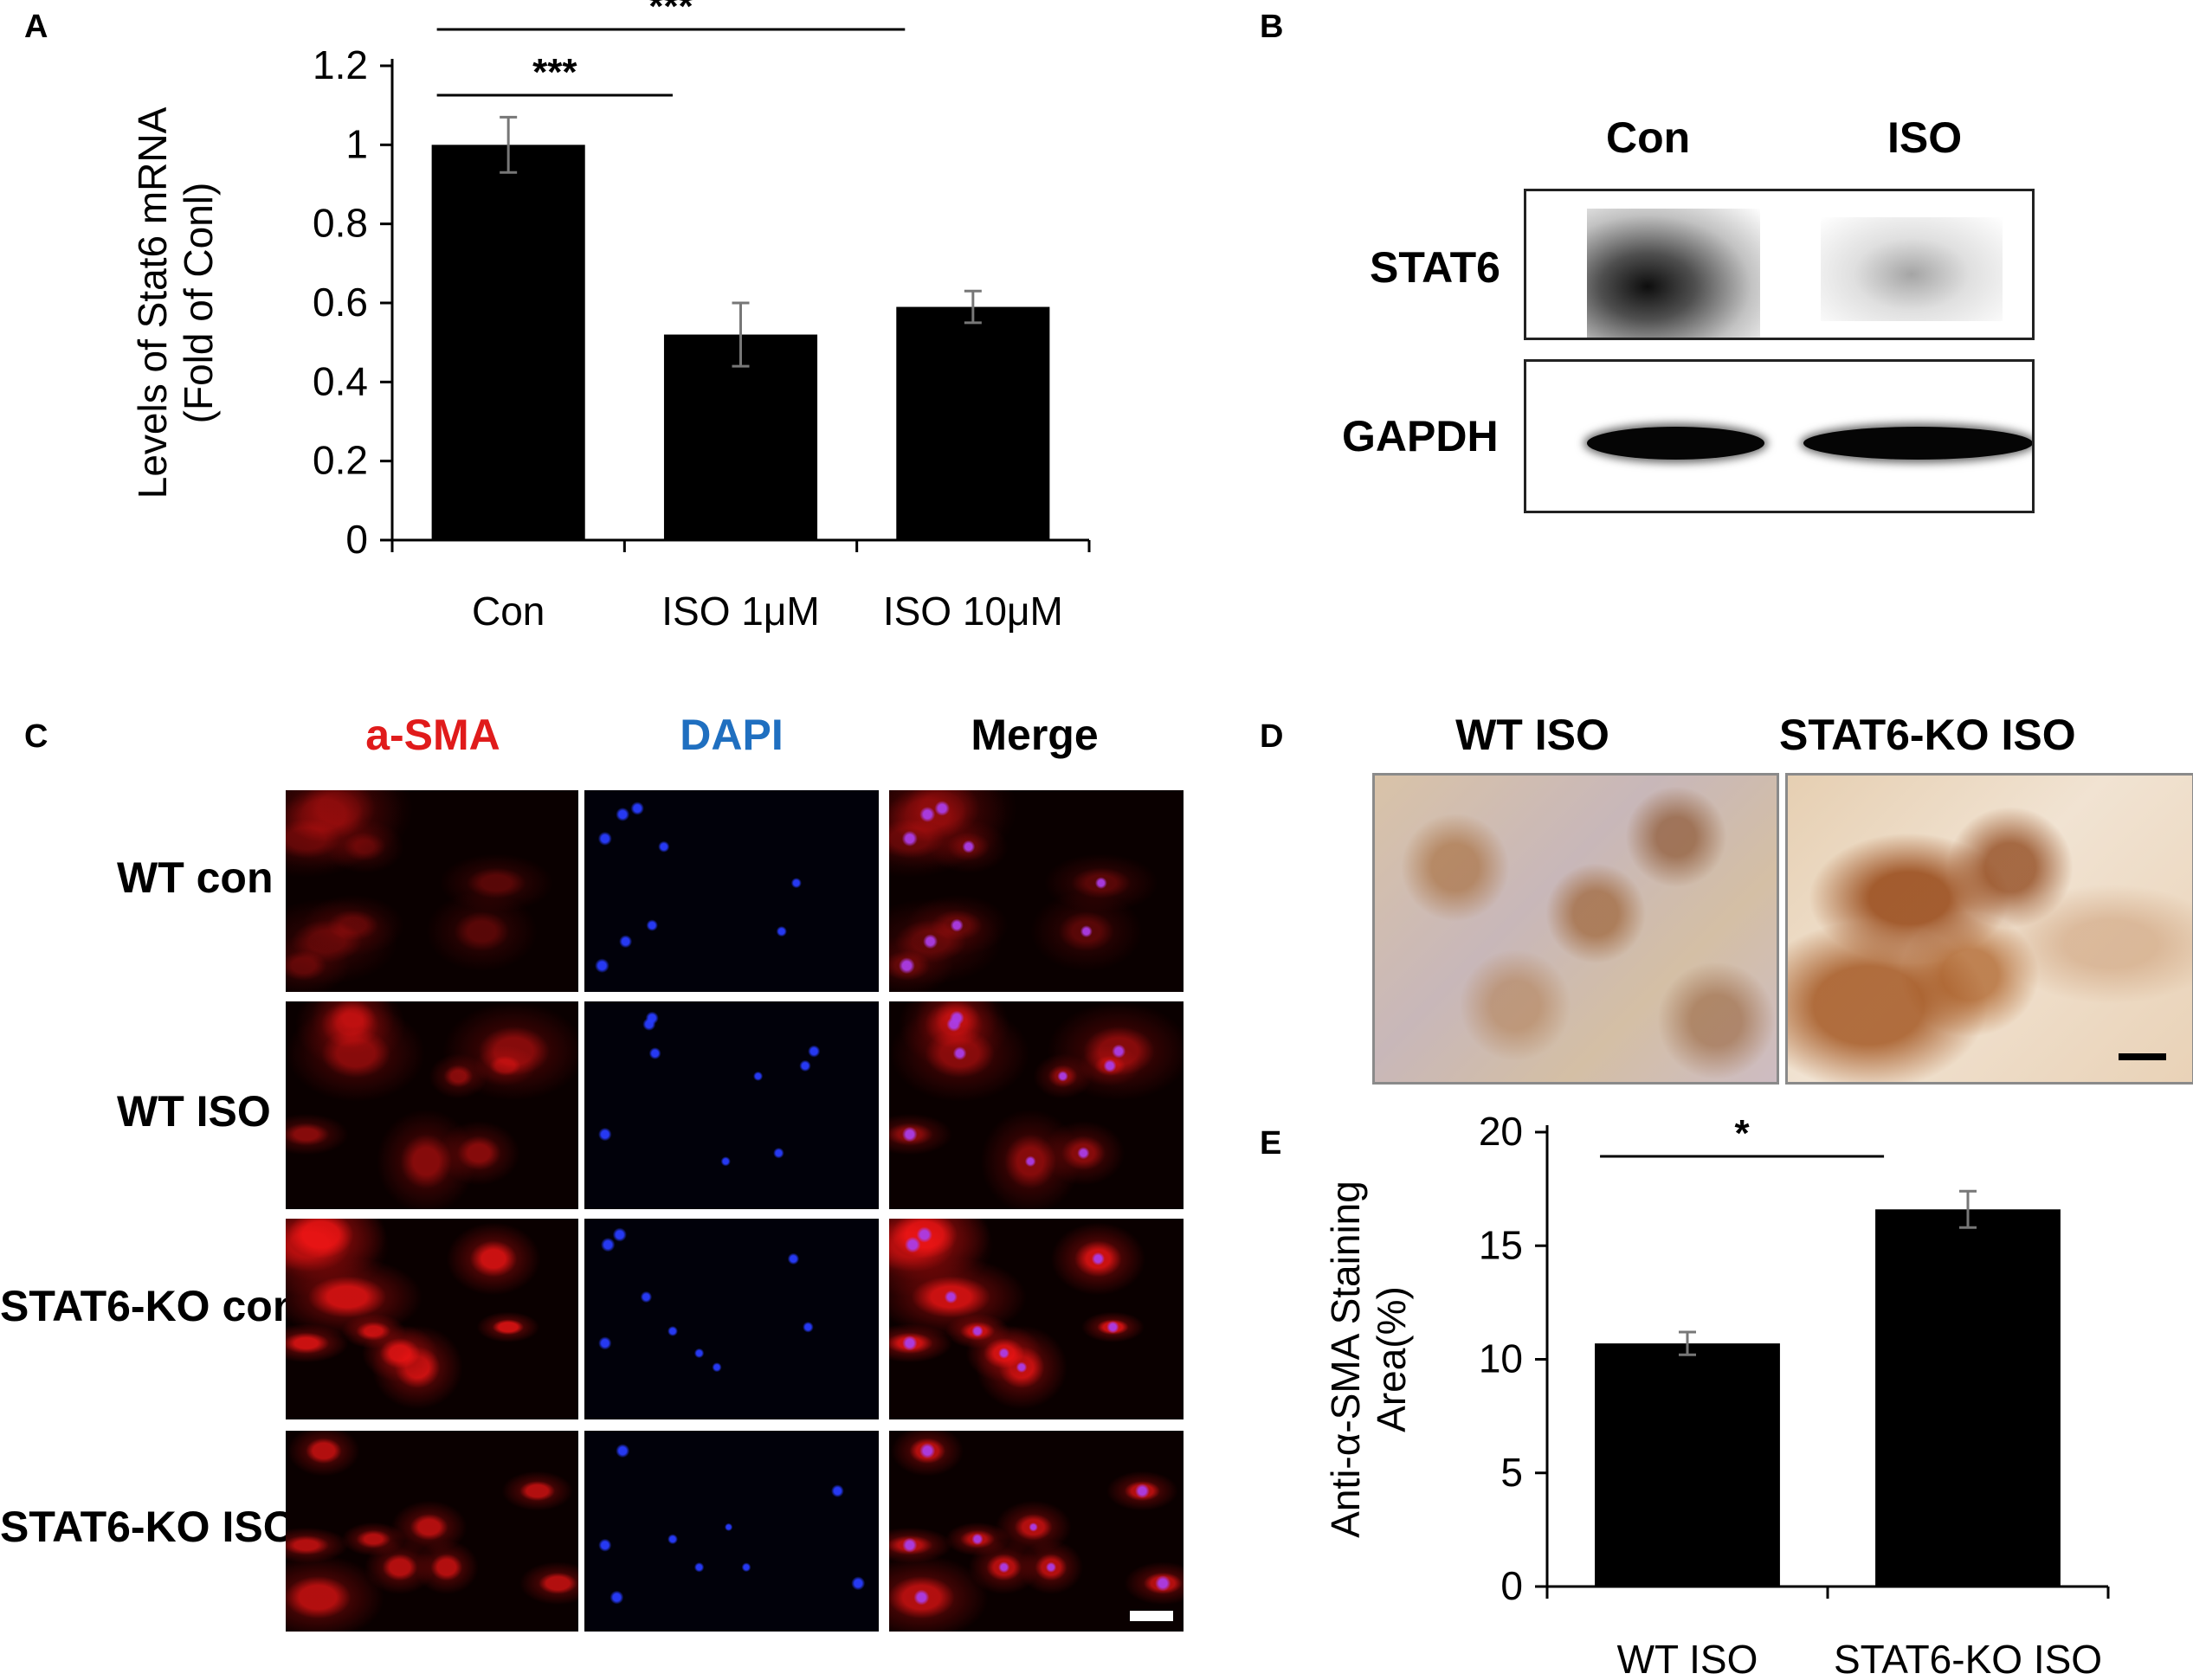 Image resolution: width=2193 pixels, height=1680 pixels. Describe the element at coordinates (152, 302) in the screenshot. I see `y-axis-label-line1: Levels of Stat6 mRNA` at that location.